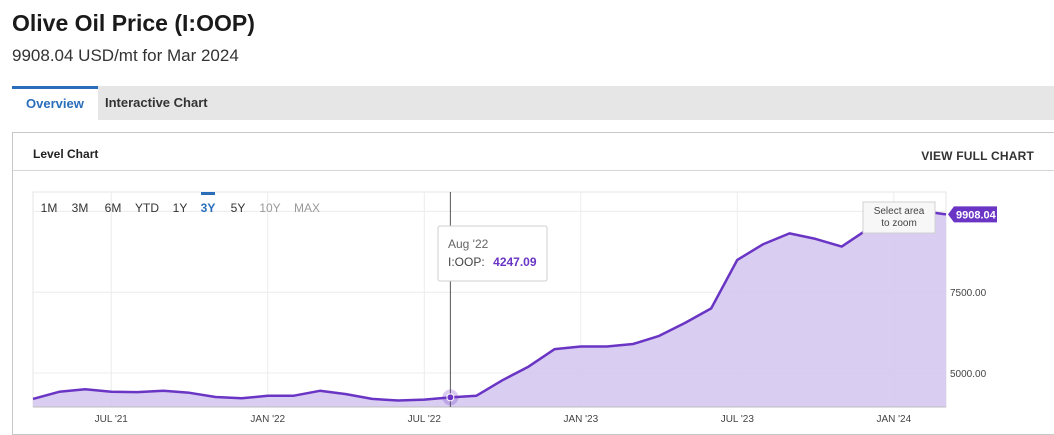  What do you see at coordinates (738, 419) in the screenshot?
I see `x-tick-label: JUL '23` at bounding box center [738, 419].